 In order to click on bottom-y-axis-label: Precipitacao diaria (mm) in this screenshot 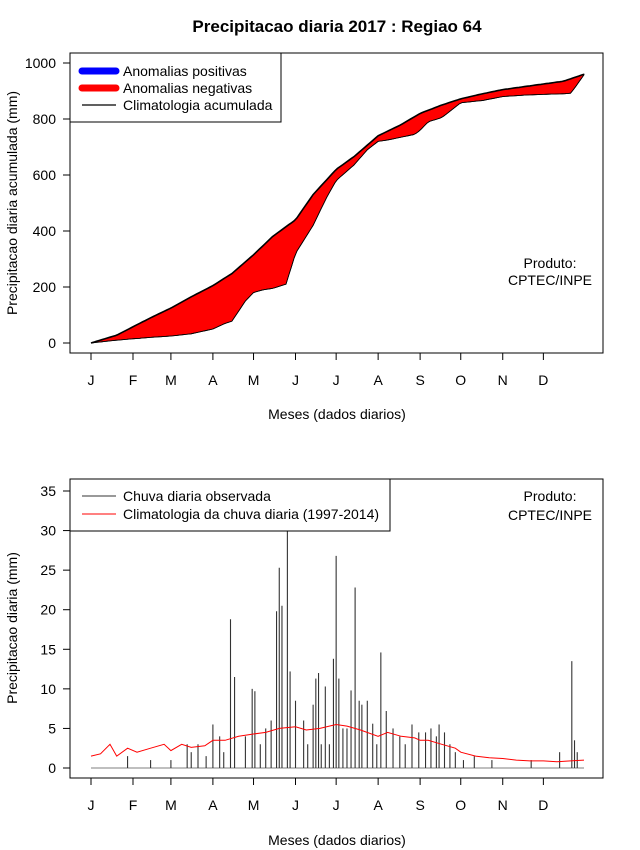, I will do `click(12, 628)`.